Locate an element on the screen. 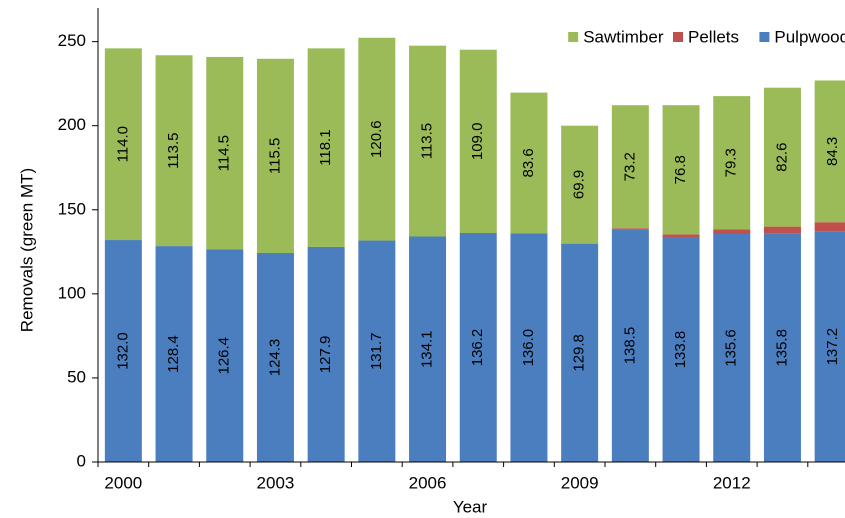  data-label: 135.8 is located at coordinates (781, 348).